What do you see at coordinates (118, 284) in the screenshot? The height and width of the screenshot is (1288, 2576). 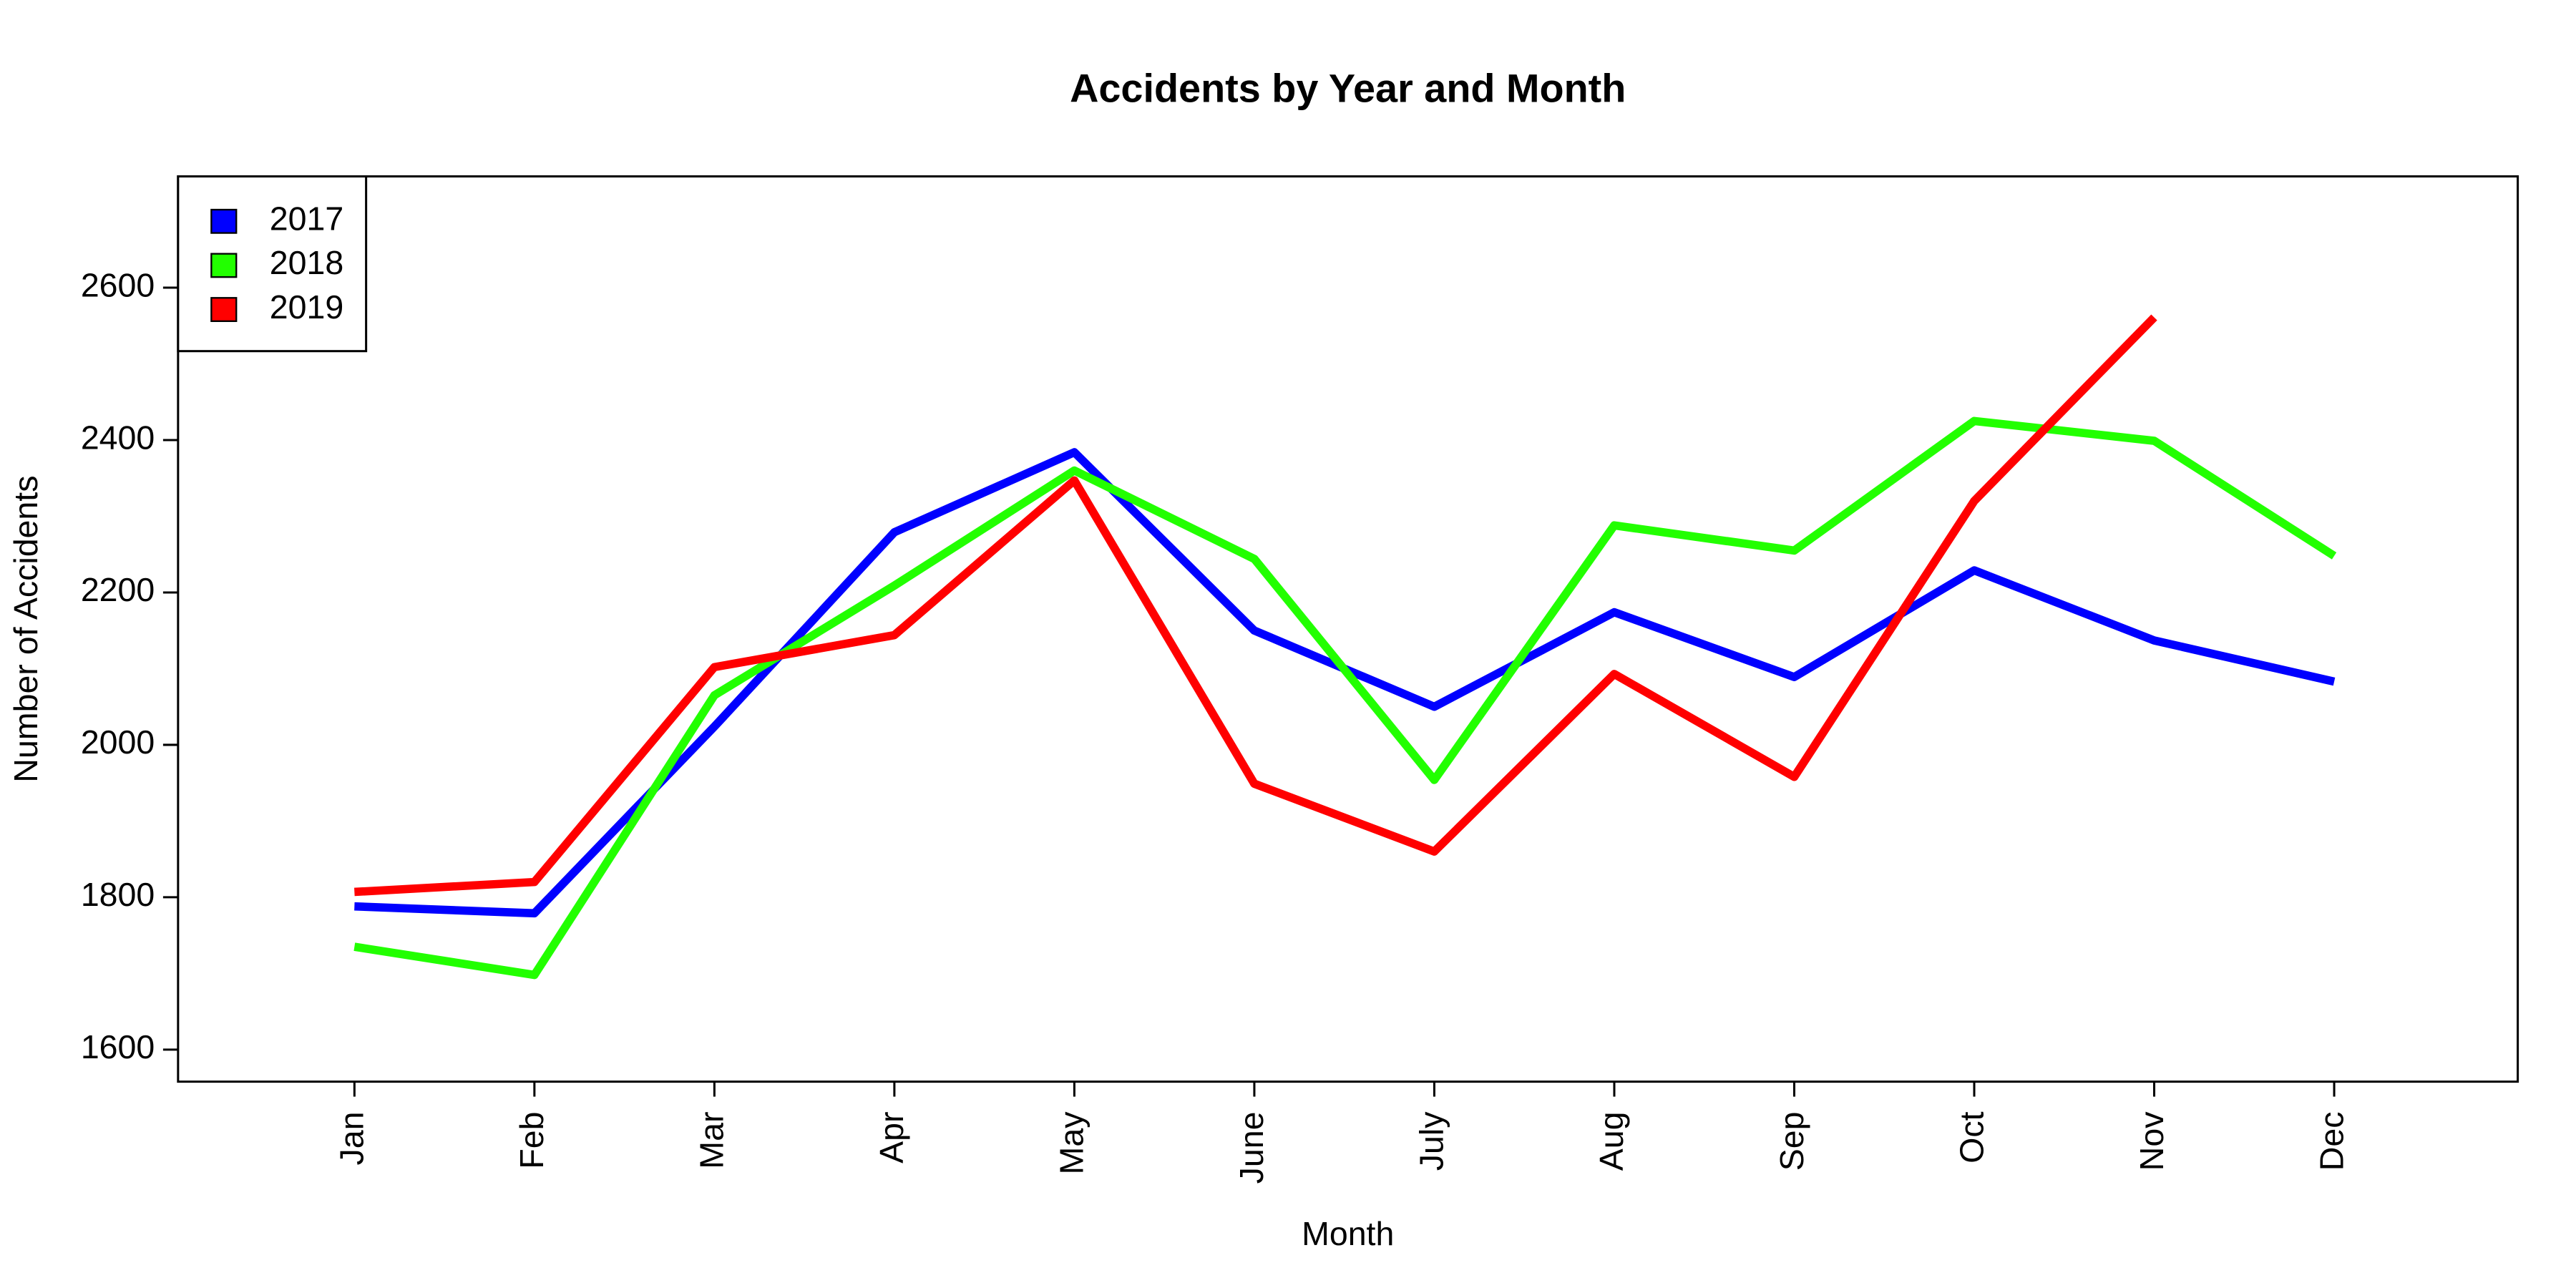 I see `y-tick-label: 2600` at bounding box center [118, 284].